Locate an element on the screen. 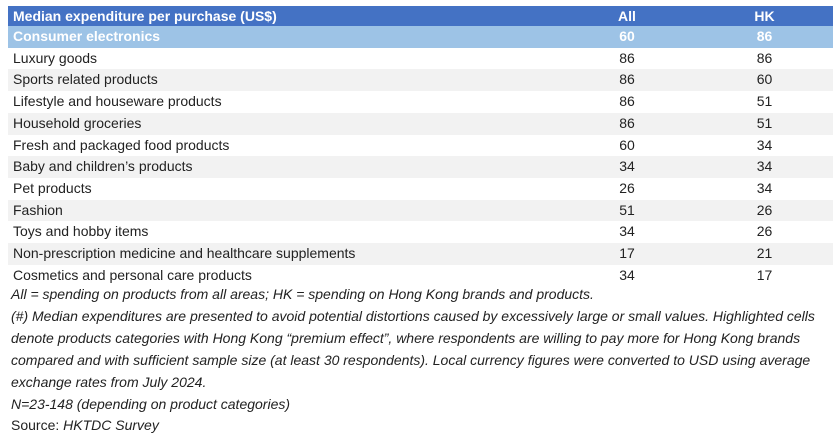  table-row: Fresh and packaged food products 60 34 is located at coordinates (420, 145).